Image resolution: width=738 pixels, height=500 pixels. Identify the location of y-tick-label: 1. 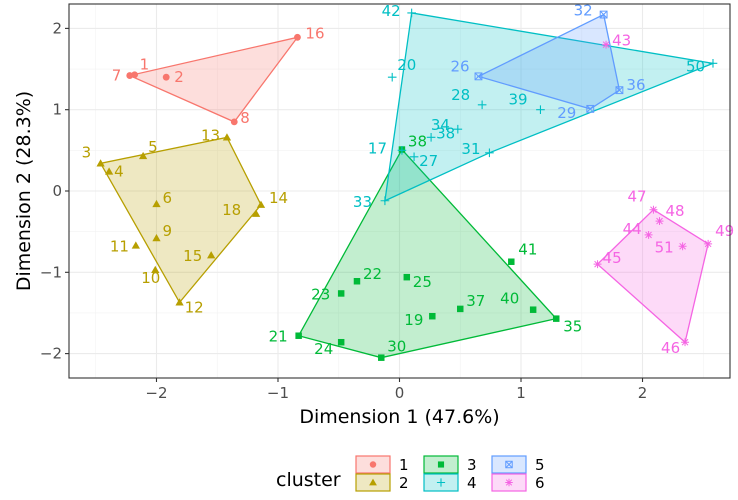
(57, 110).